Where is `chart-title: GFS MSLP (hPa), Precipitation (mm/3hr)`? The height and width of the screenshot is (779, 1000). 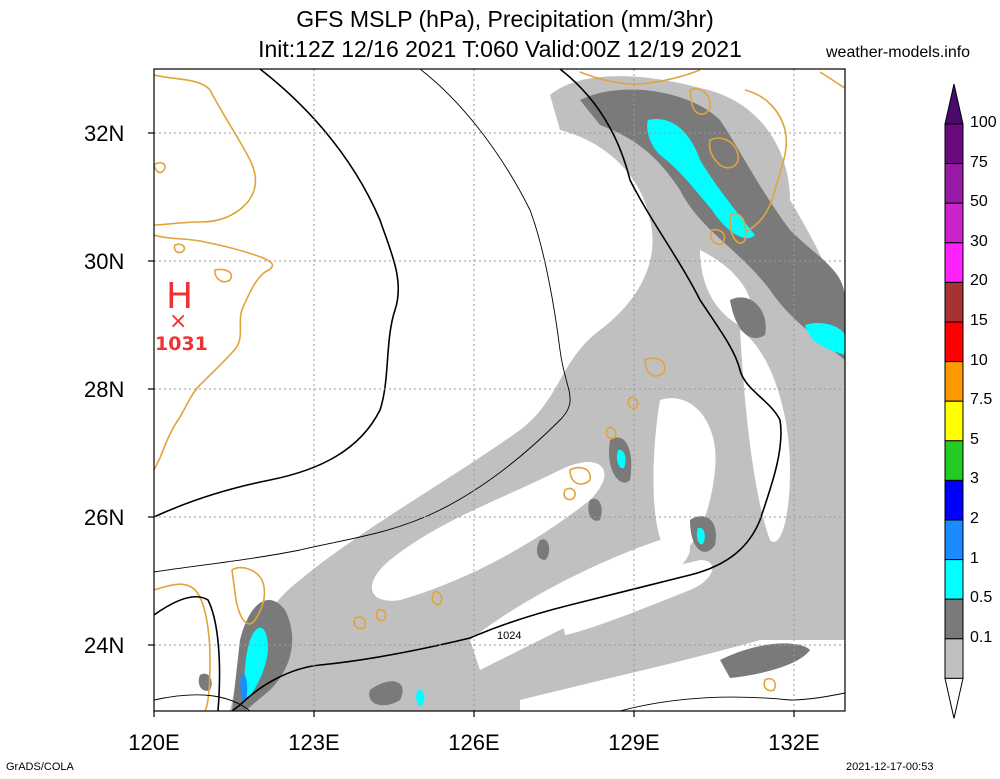 chart-title: GFS MSLP (hPa), Precipitation (mm/3hr) is located at coordinates (505, 19).